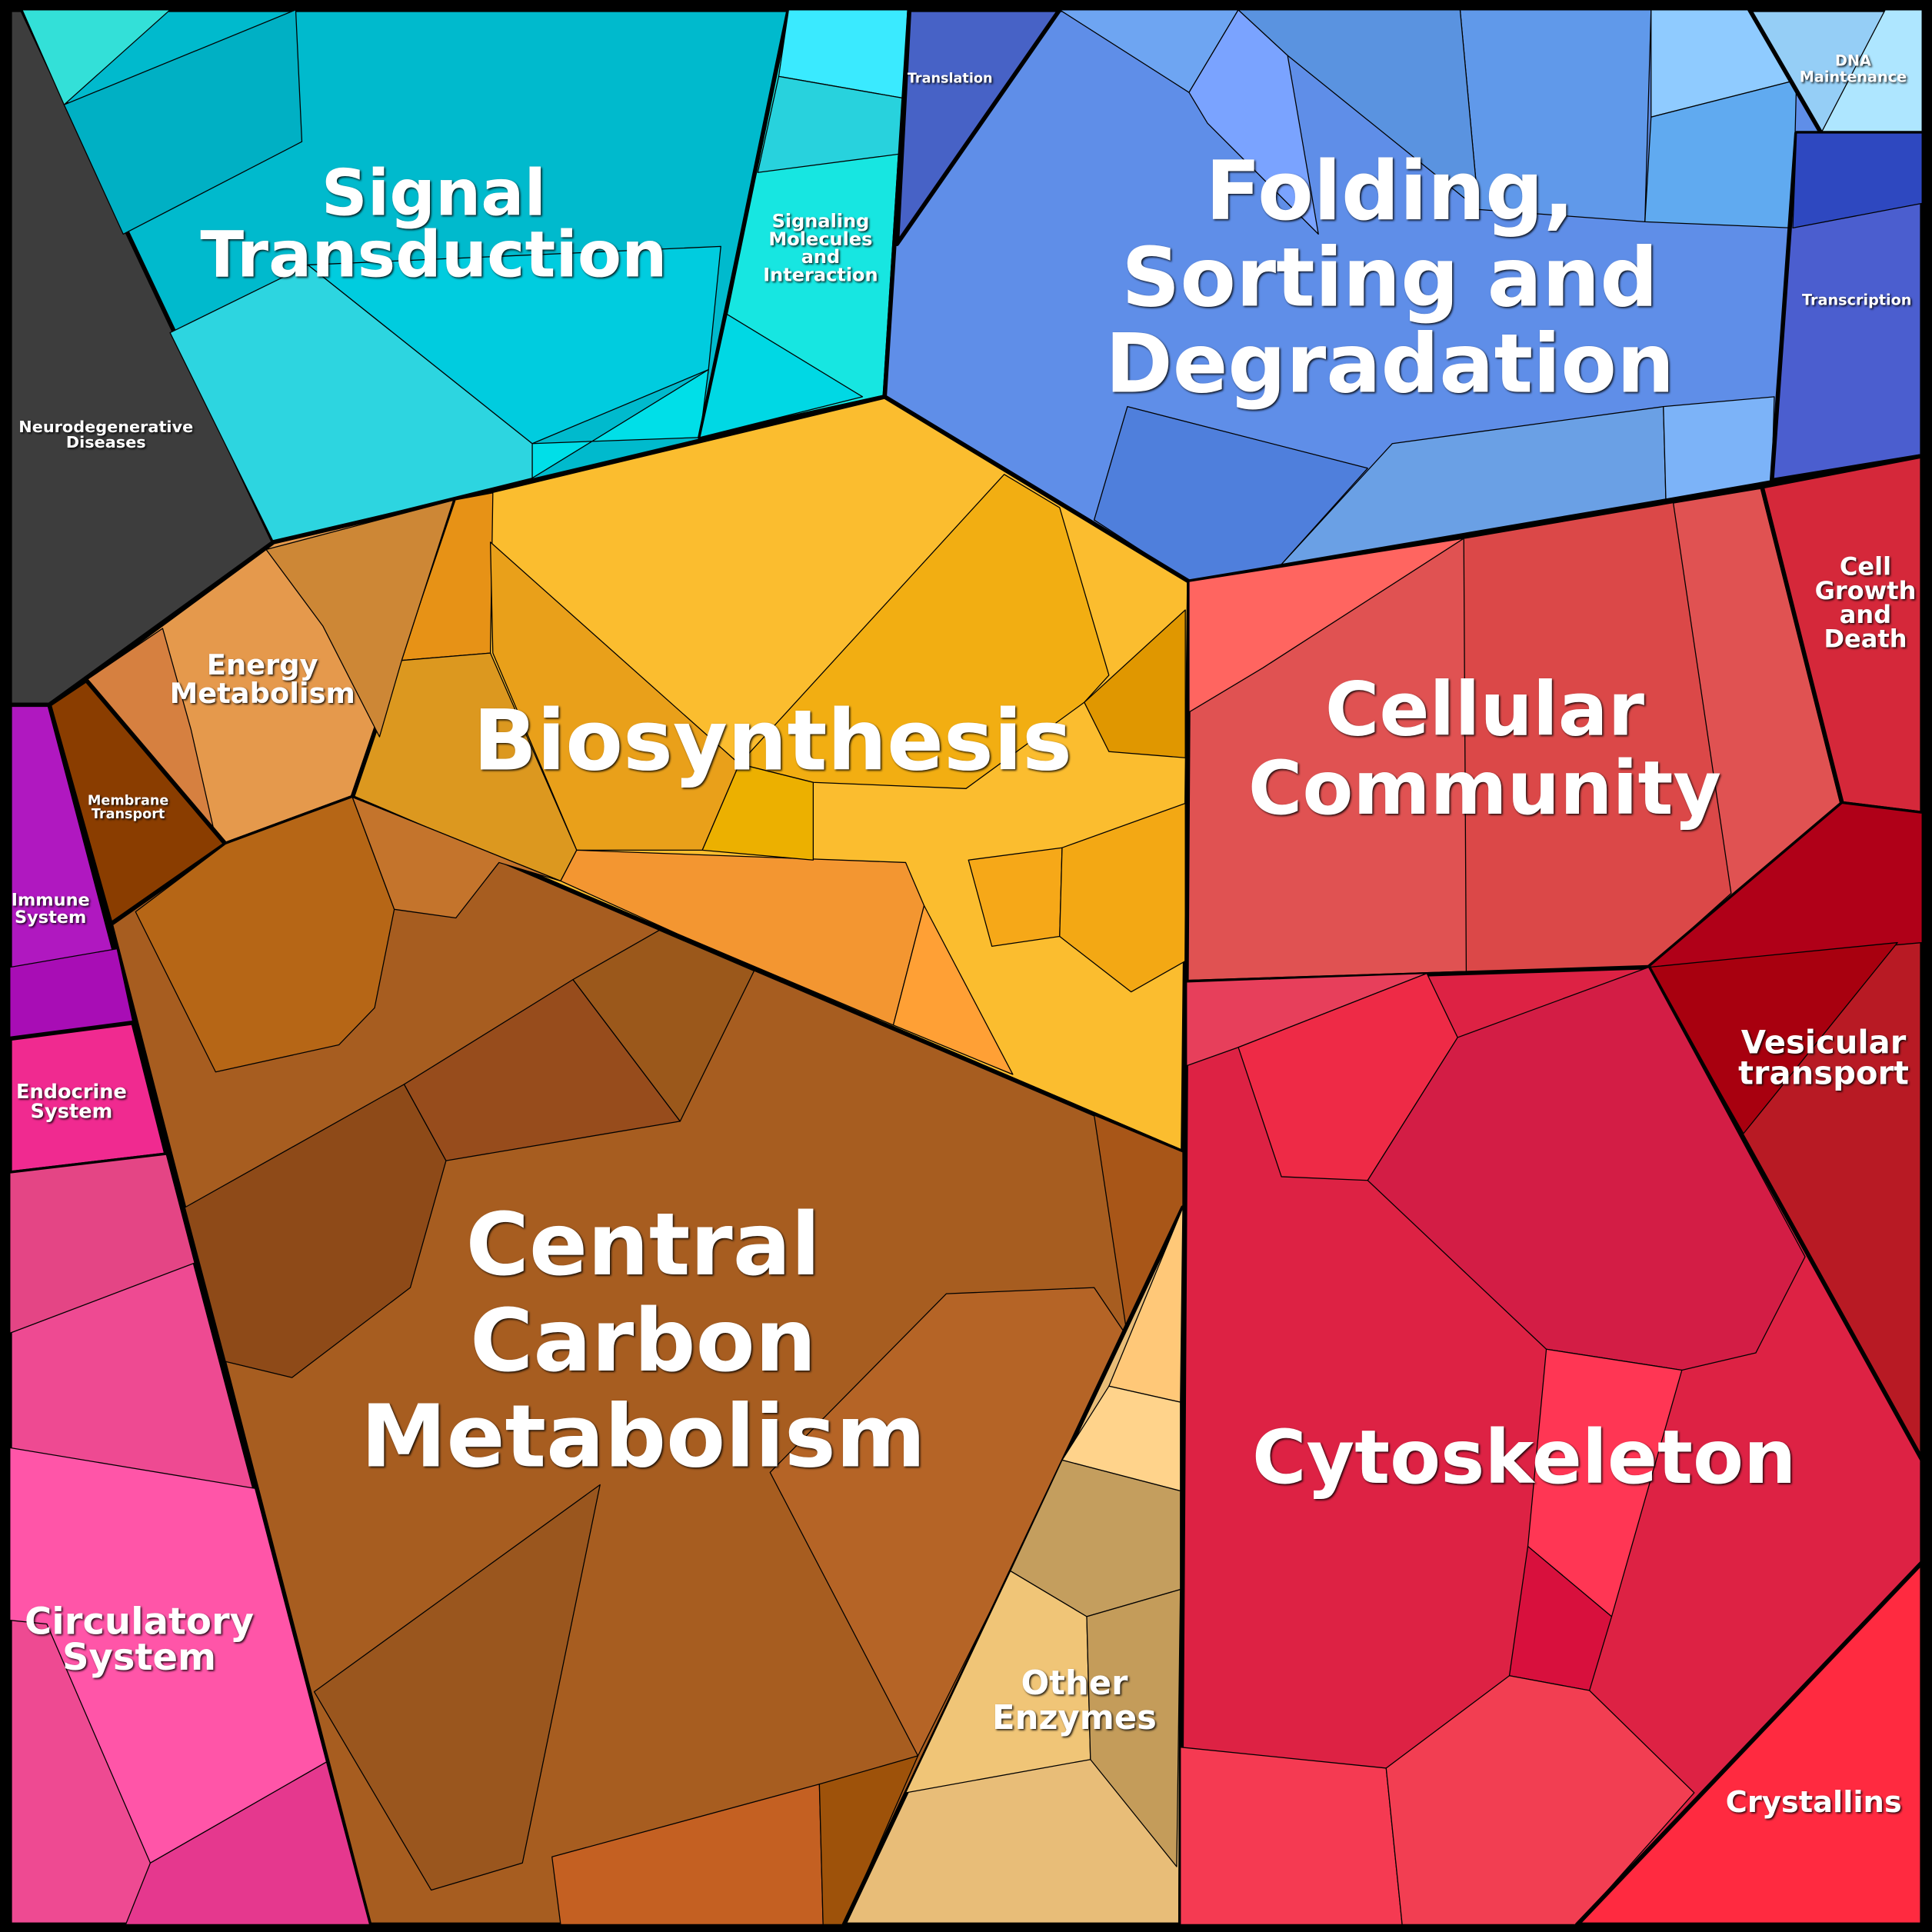 The height and width of the screenshot is (1932, 1932). Describe the element at coordinates (1856, 299) in the screenshot. I see `region-label: Transcription` at that location.